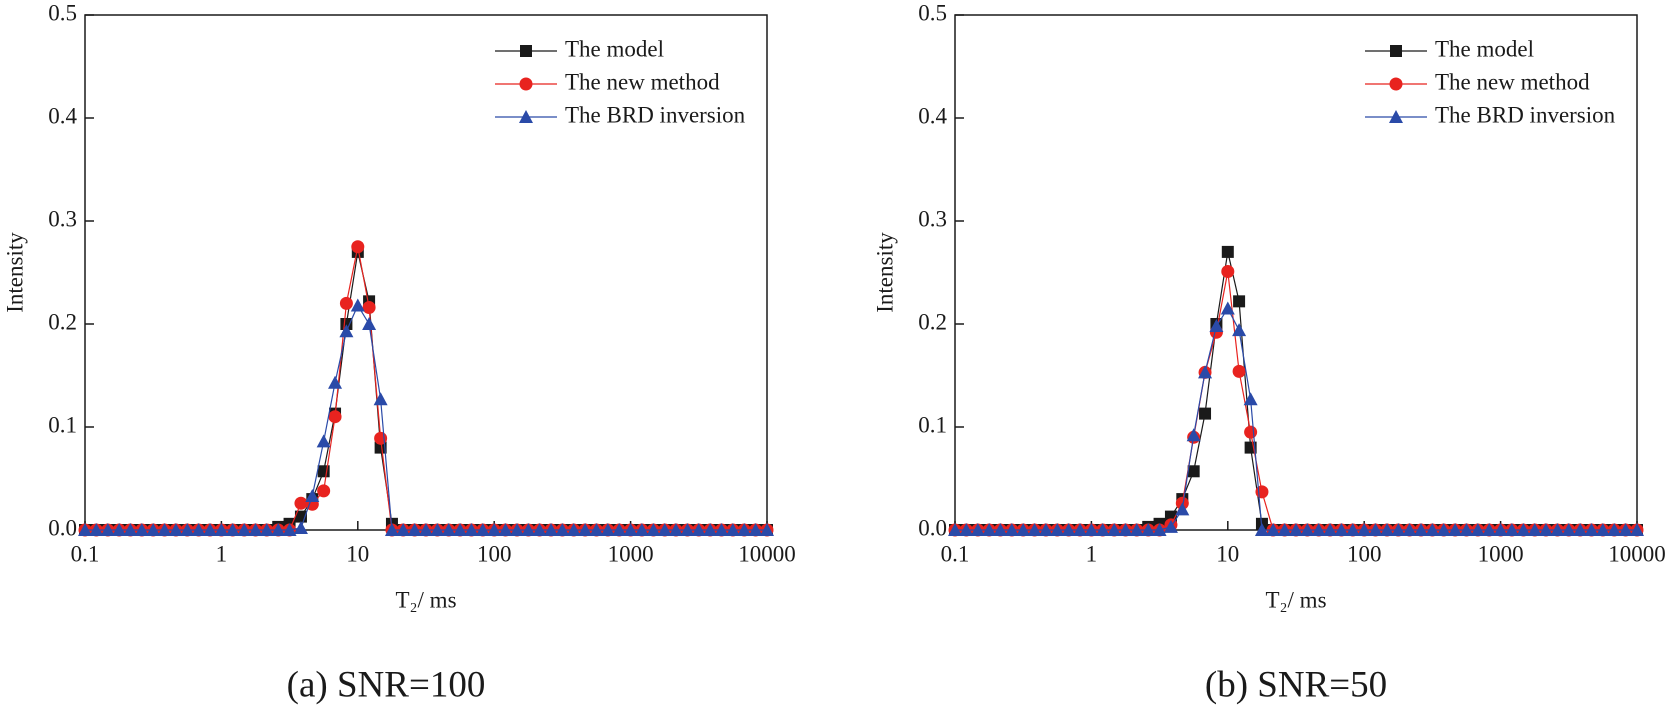 The width and height of the screenshot is (1669, 709). I want to click on x-axis-label: T₂/ ms, so click(425, 599).